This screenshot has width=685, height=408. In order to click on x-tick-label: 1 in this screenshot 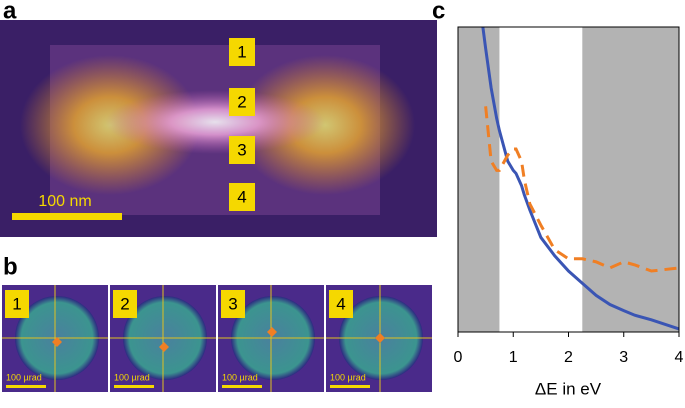, I will do `click(513, 357)`.